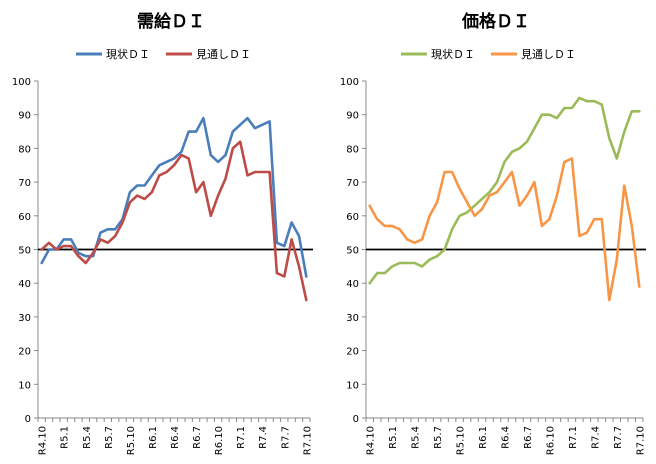  I want to click on chart-title: 需給ＤＩ, so click(171, 21).